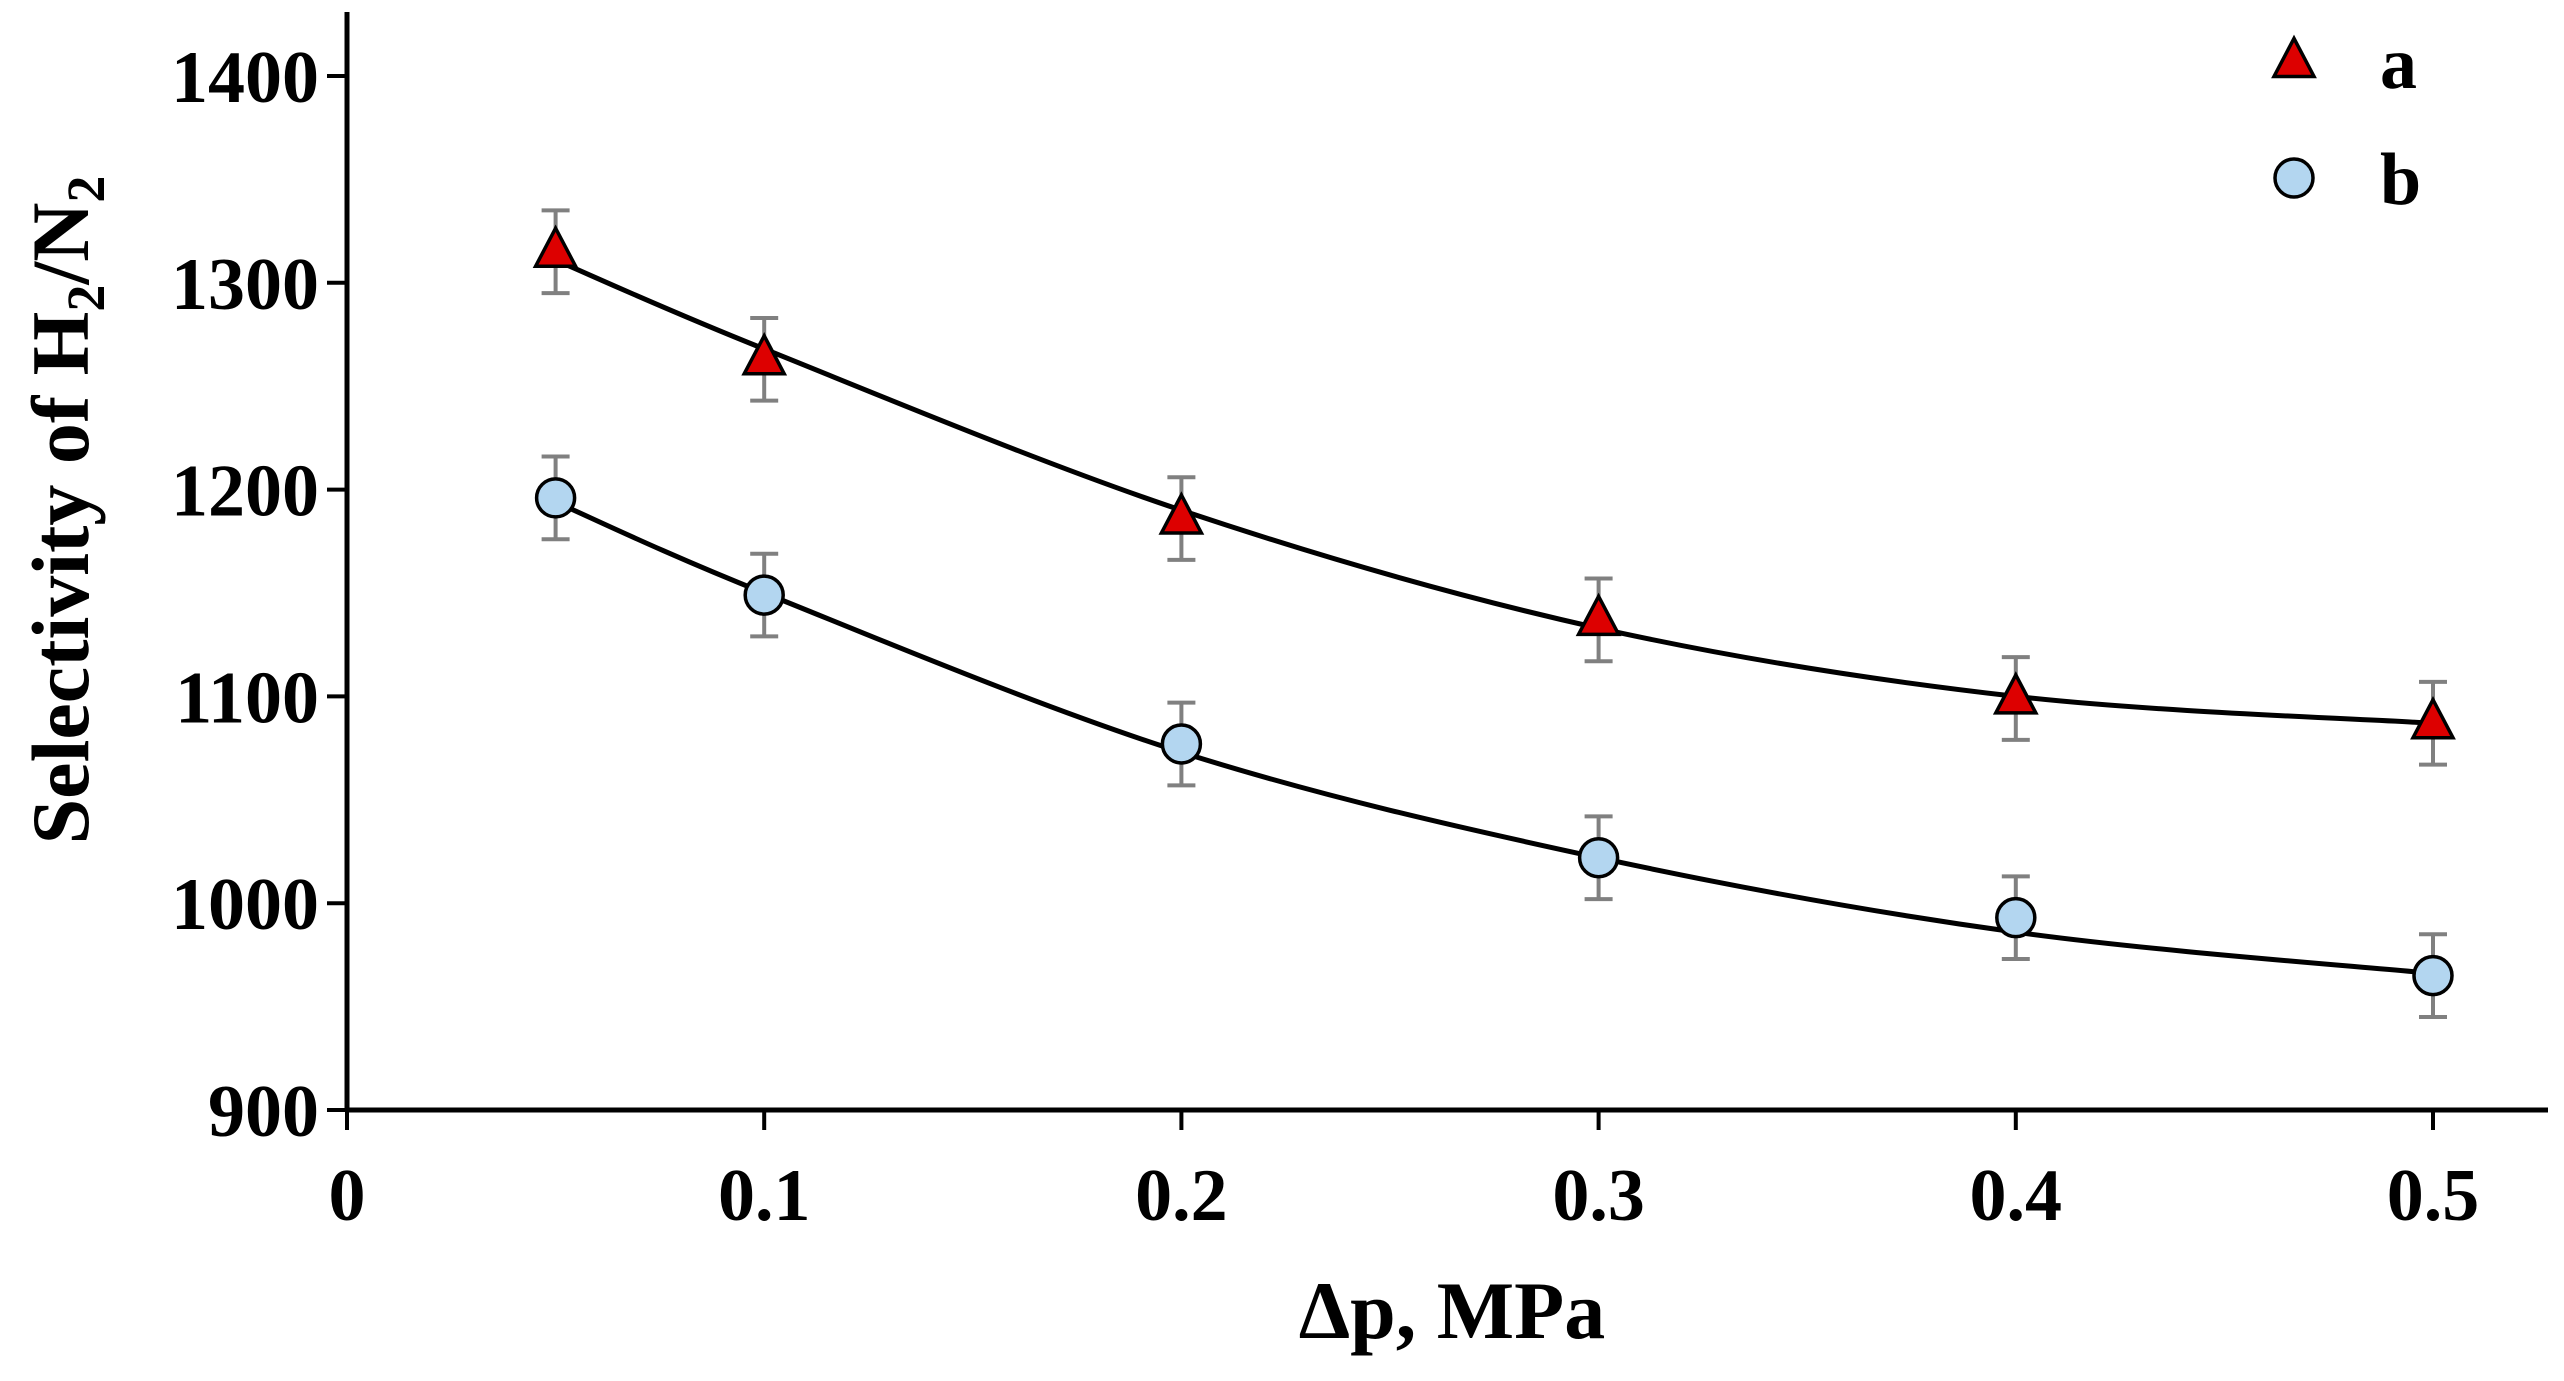  What do you see at coordinates (764, 1196) in the screenshot?
I see `x-tick-label: 0.1` at bounding box center [764, 1196].